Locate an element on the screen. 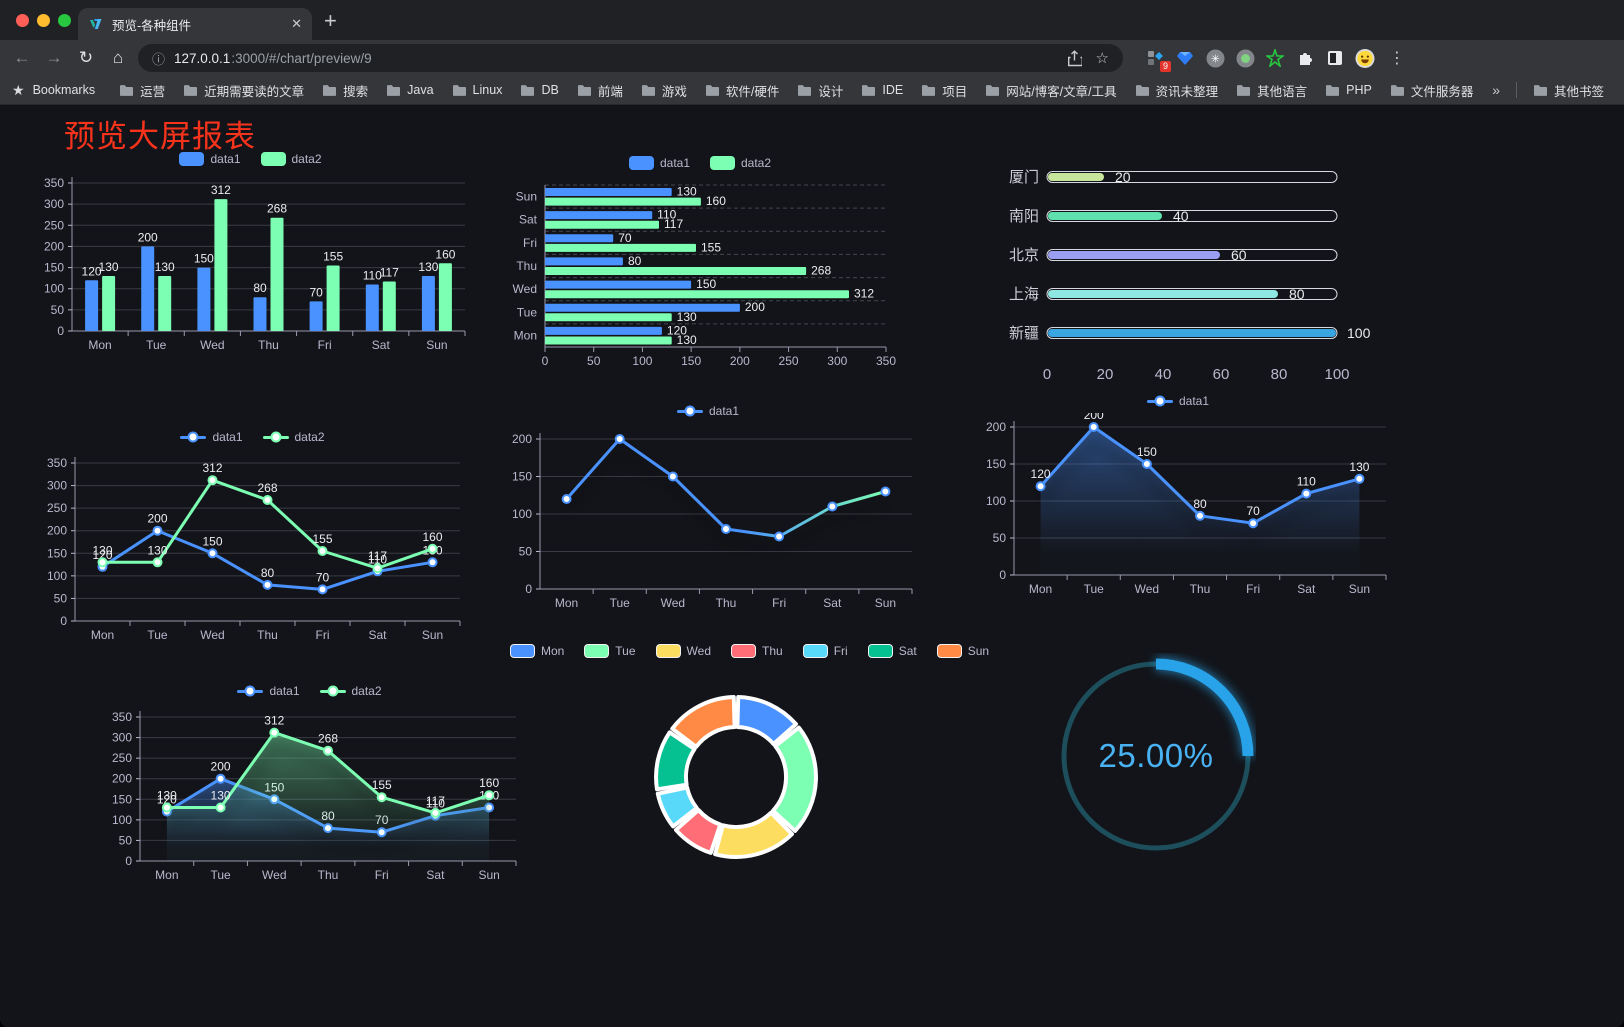 This screenshot has width=1624, height=1027. y-tick-label: 250 is located at coordinates (122, 758).